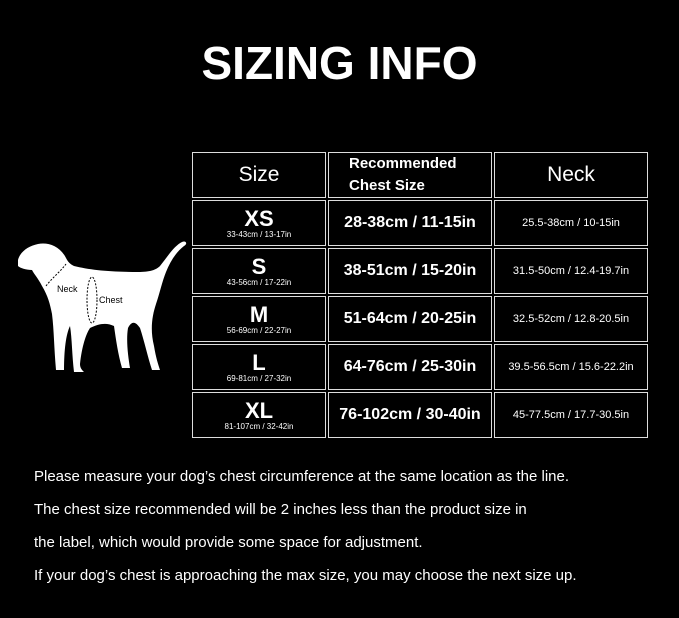 The height and width of the screenshot is (618, 679). I want to click on header-neck-label: Neck, so click(571, 174).